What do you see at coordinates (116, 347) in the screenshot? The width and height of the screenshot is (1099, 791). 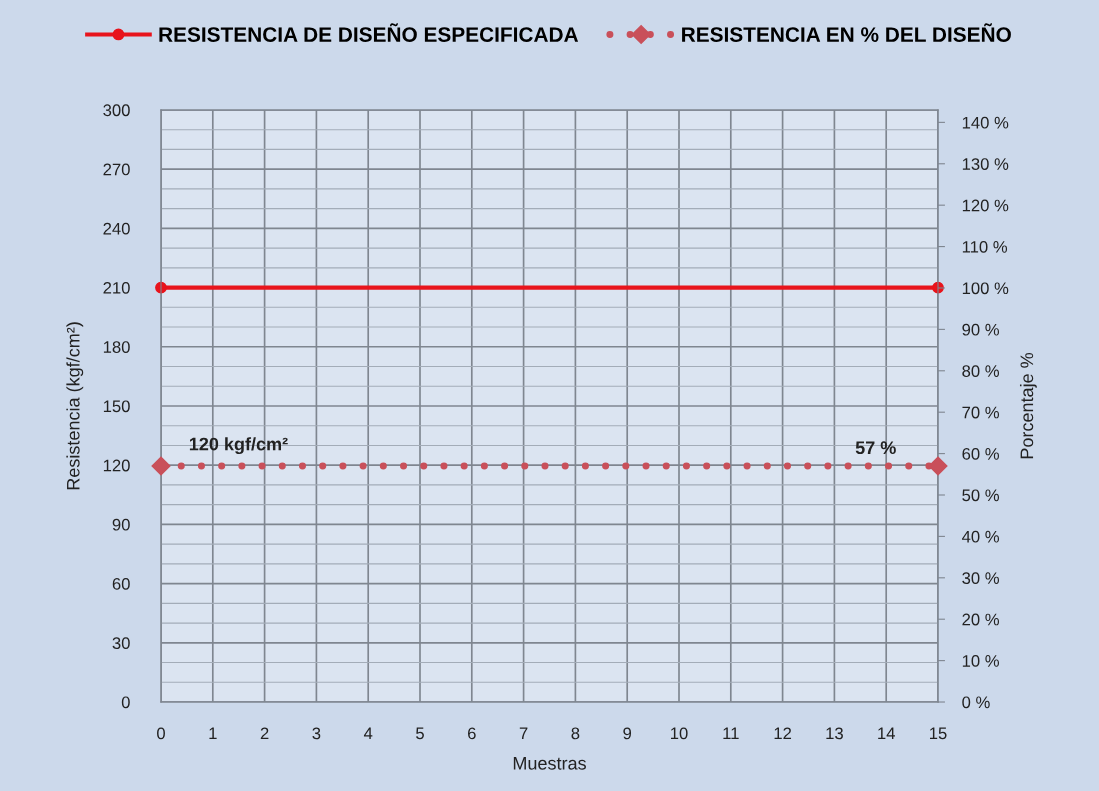 I see `y-tick-label: 180` at bounding box center [116, 347].